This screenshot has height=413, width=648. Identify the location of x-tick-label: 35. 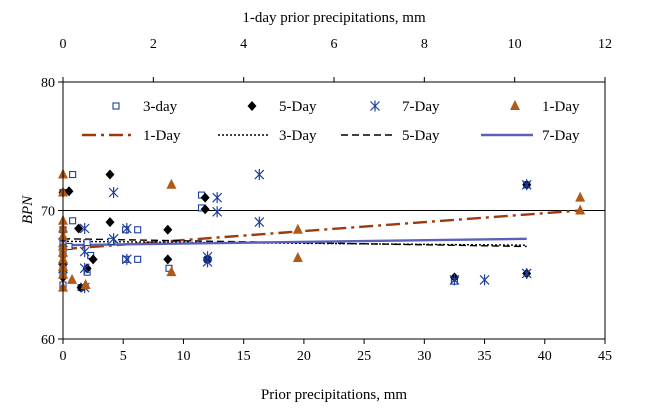
(485, 356).